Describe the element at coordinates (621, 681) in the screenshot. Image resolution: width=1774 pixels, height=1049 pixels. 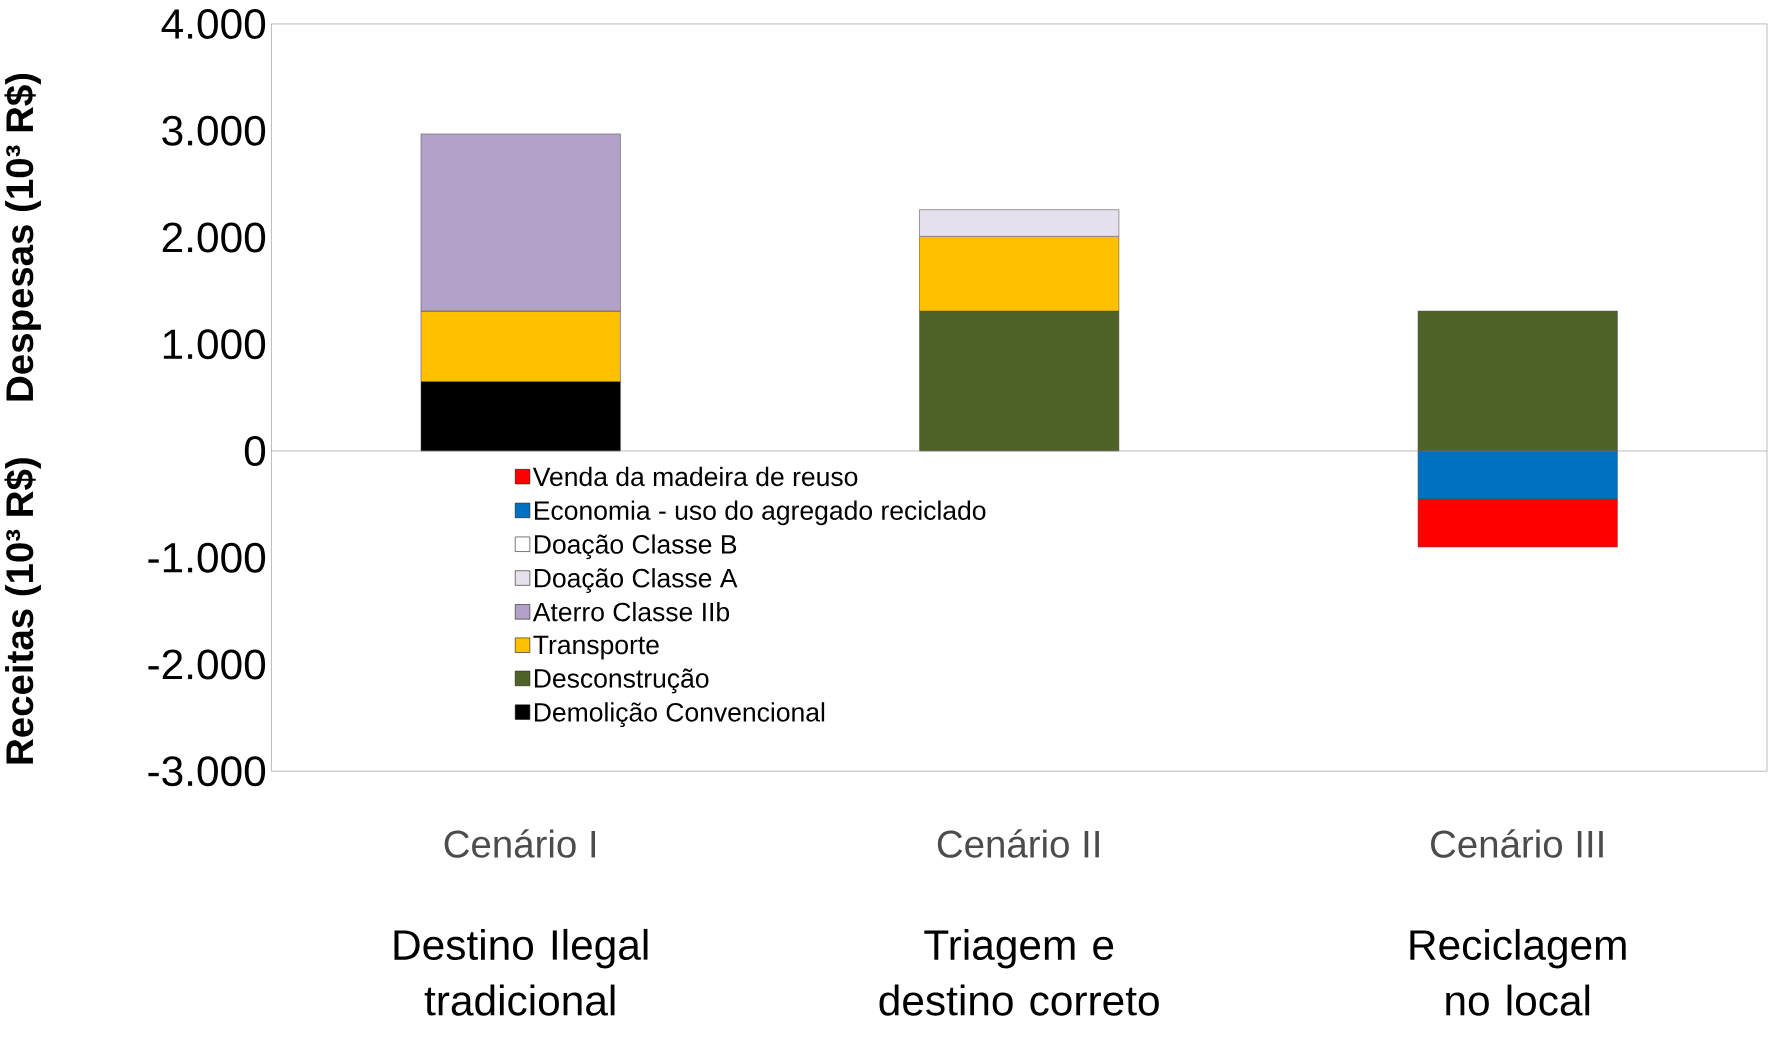
I see `legend-label: Desconstrução` at that location.